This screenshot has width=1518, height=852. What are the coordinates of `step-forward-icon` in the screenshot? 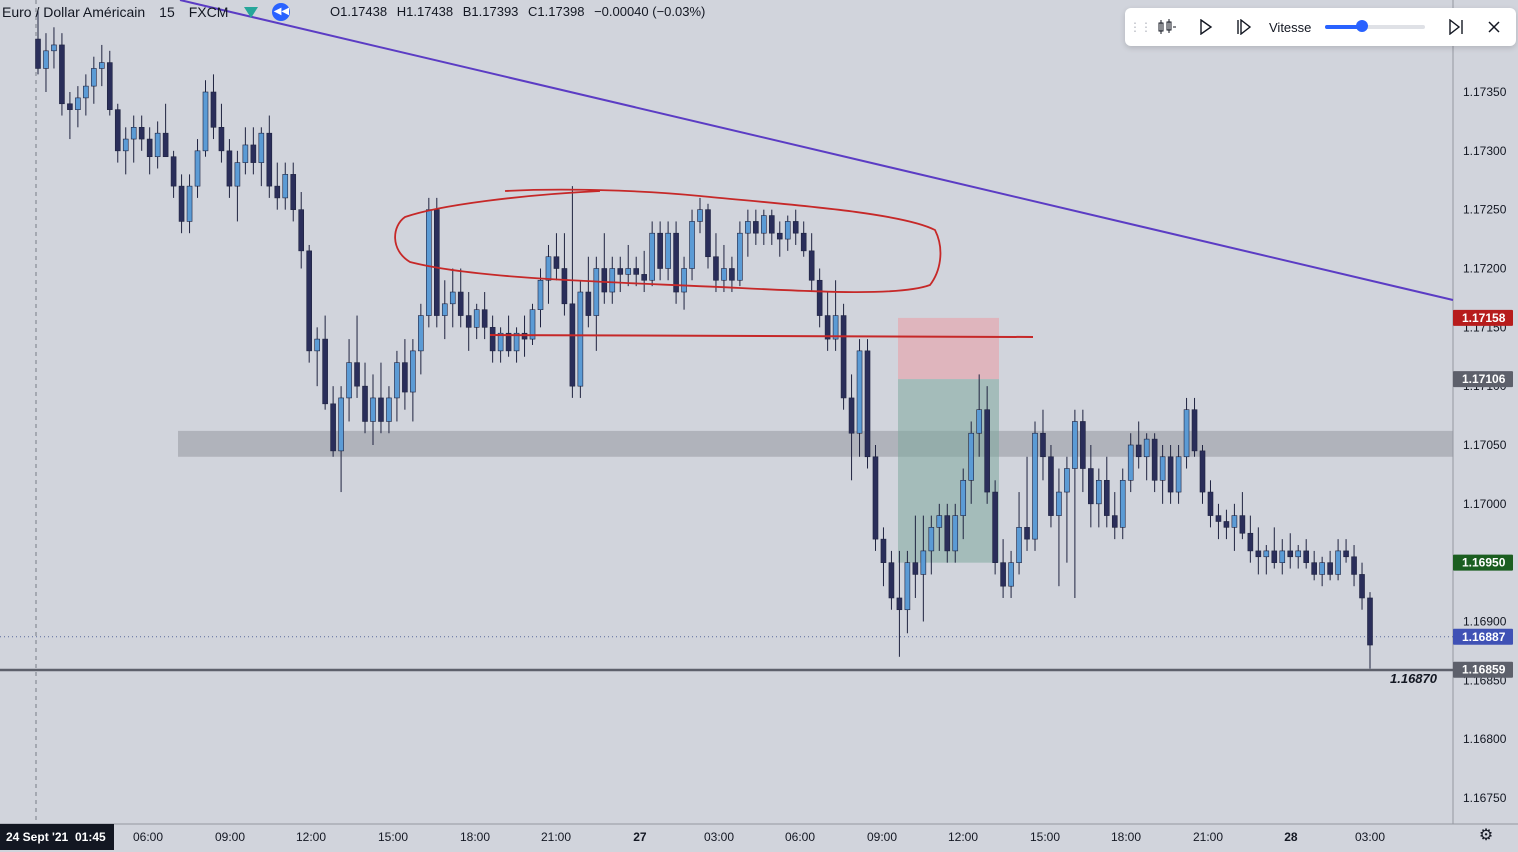 It's located at (1244, 27).